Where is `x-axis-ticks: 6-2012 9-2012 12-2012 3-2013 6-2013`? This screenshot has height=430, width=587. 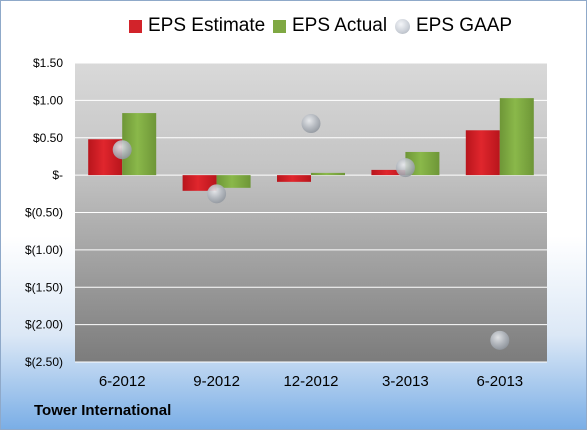
x-axis-ticks: 6-2012 9-2012 12-2012 3-2013 6-2013 is located at coordinates (311, 381).